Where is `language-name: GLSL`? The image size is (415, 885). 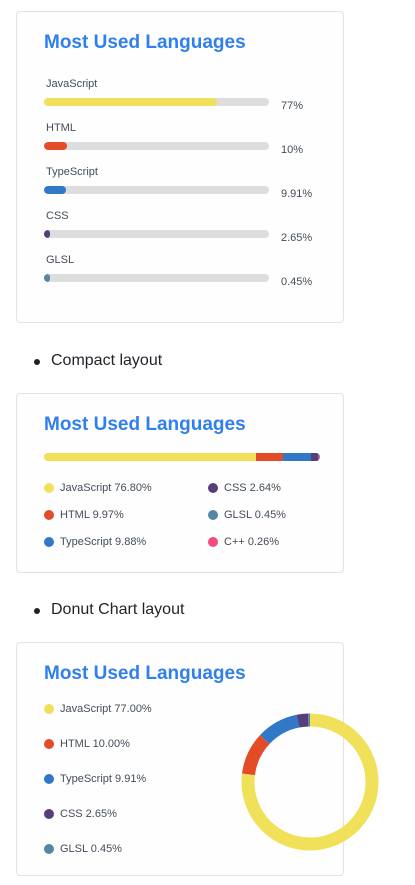
language-name: GLSL is located at coordinates (60, 260).